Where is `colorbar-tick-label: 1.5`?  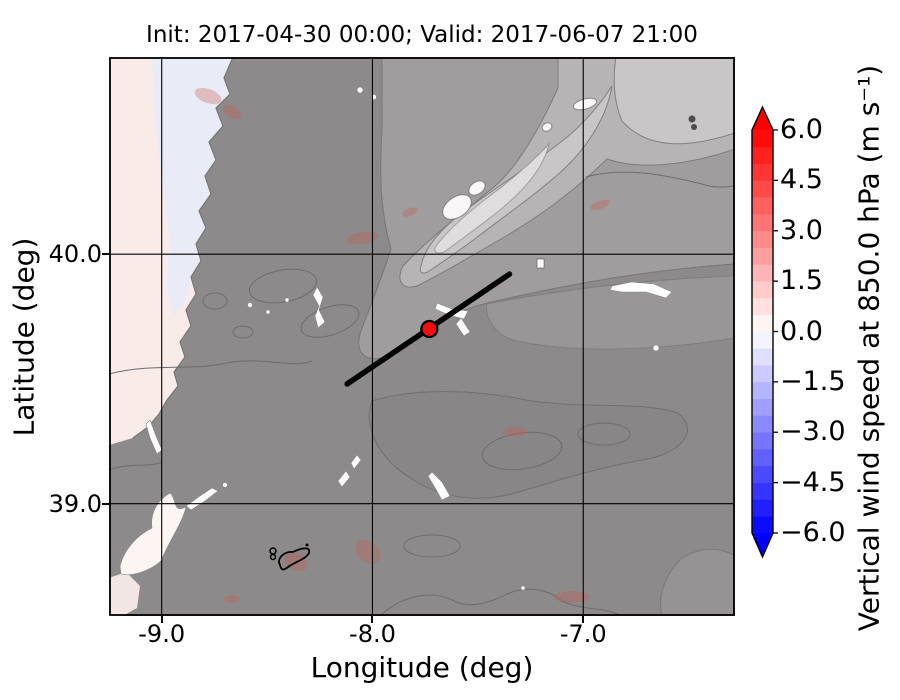
colorbar-tick-label: 1.5 is located at coordinates (801, 281).